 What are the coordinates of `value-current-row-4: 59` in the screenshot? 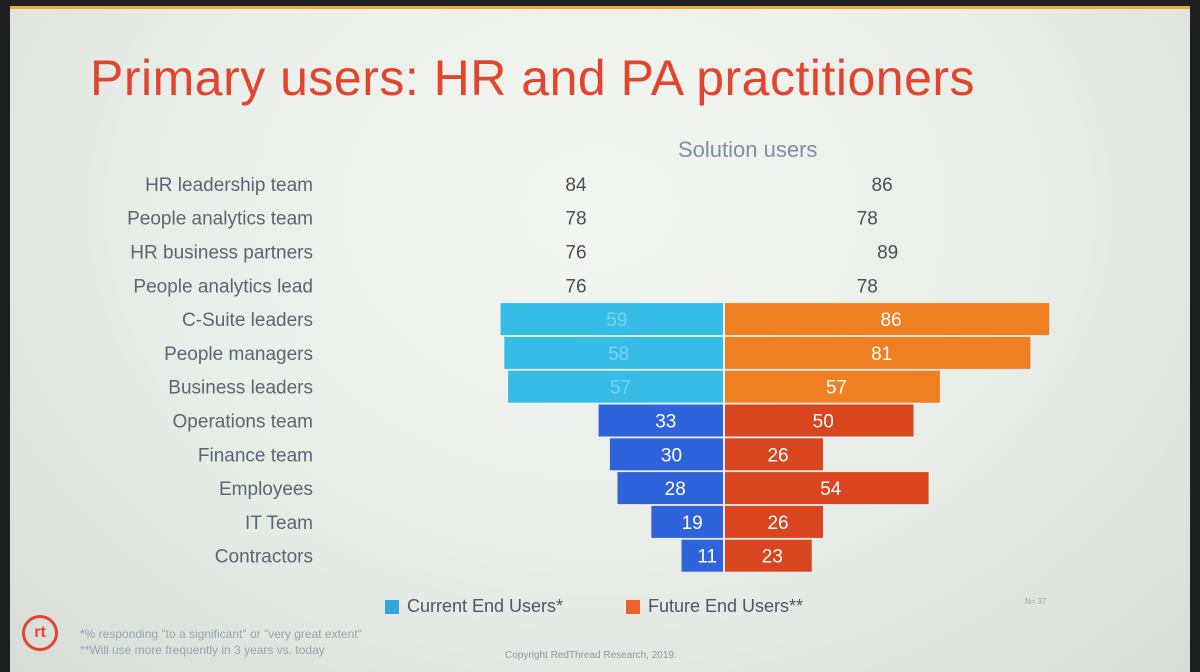 It's located at (616, 320).